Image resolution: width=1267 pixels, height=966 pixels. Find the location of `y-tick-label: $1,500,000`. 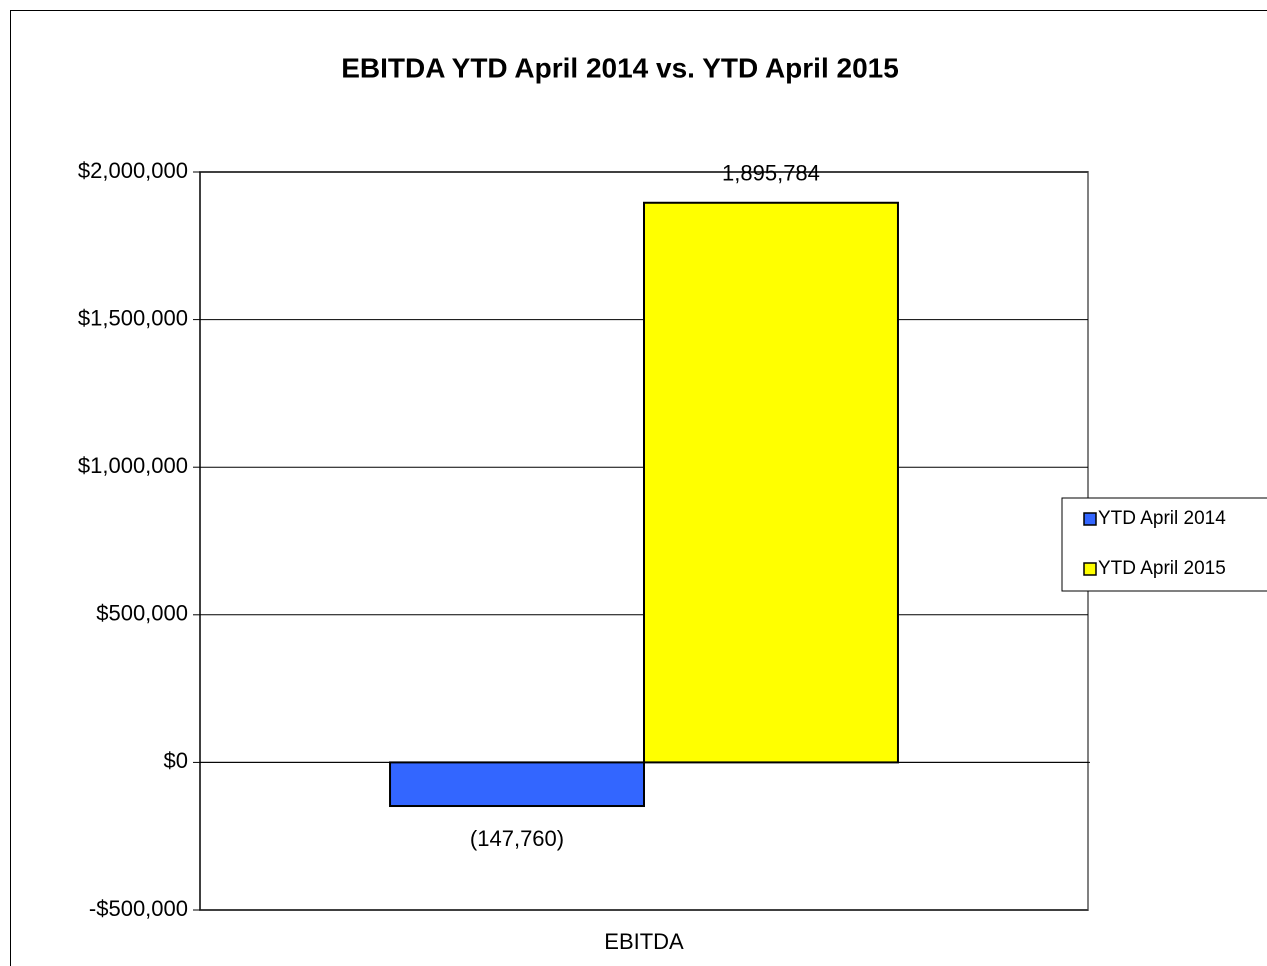

y-tick-label: $1,500,000 is located at coordinates (133, 317).